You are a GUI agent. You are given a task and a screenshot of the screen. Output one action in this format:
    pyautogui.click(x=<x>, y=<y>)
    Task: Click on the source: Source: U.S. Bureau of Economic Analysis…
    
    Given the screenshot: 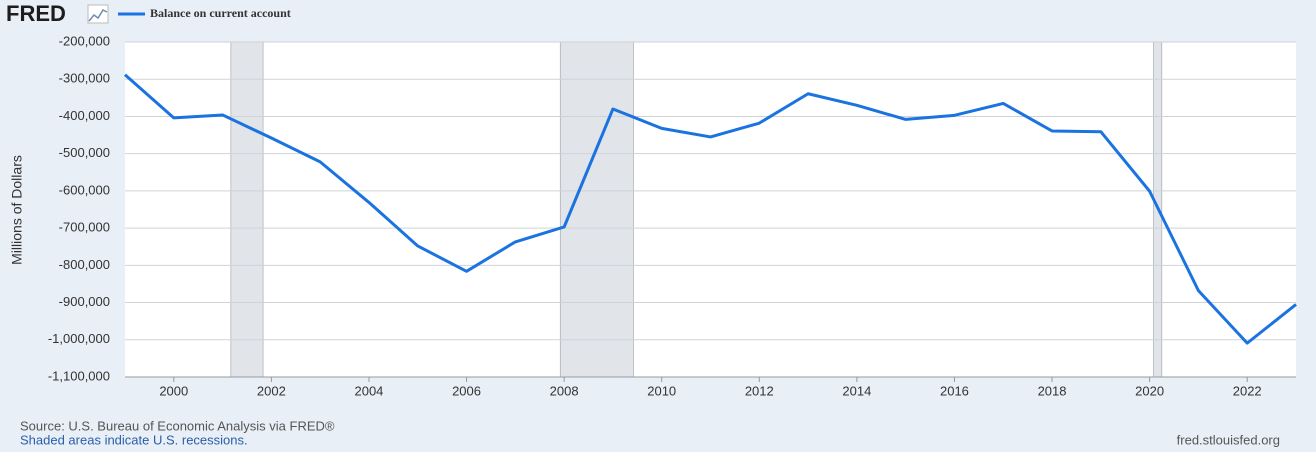 What is the action you would take?
    pyautogui.click(x=177, y=425)
    